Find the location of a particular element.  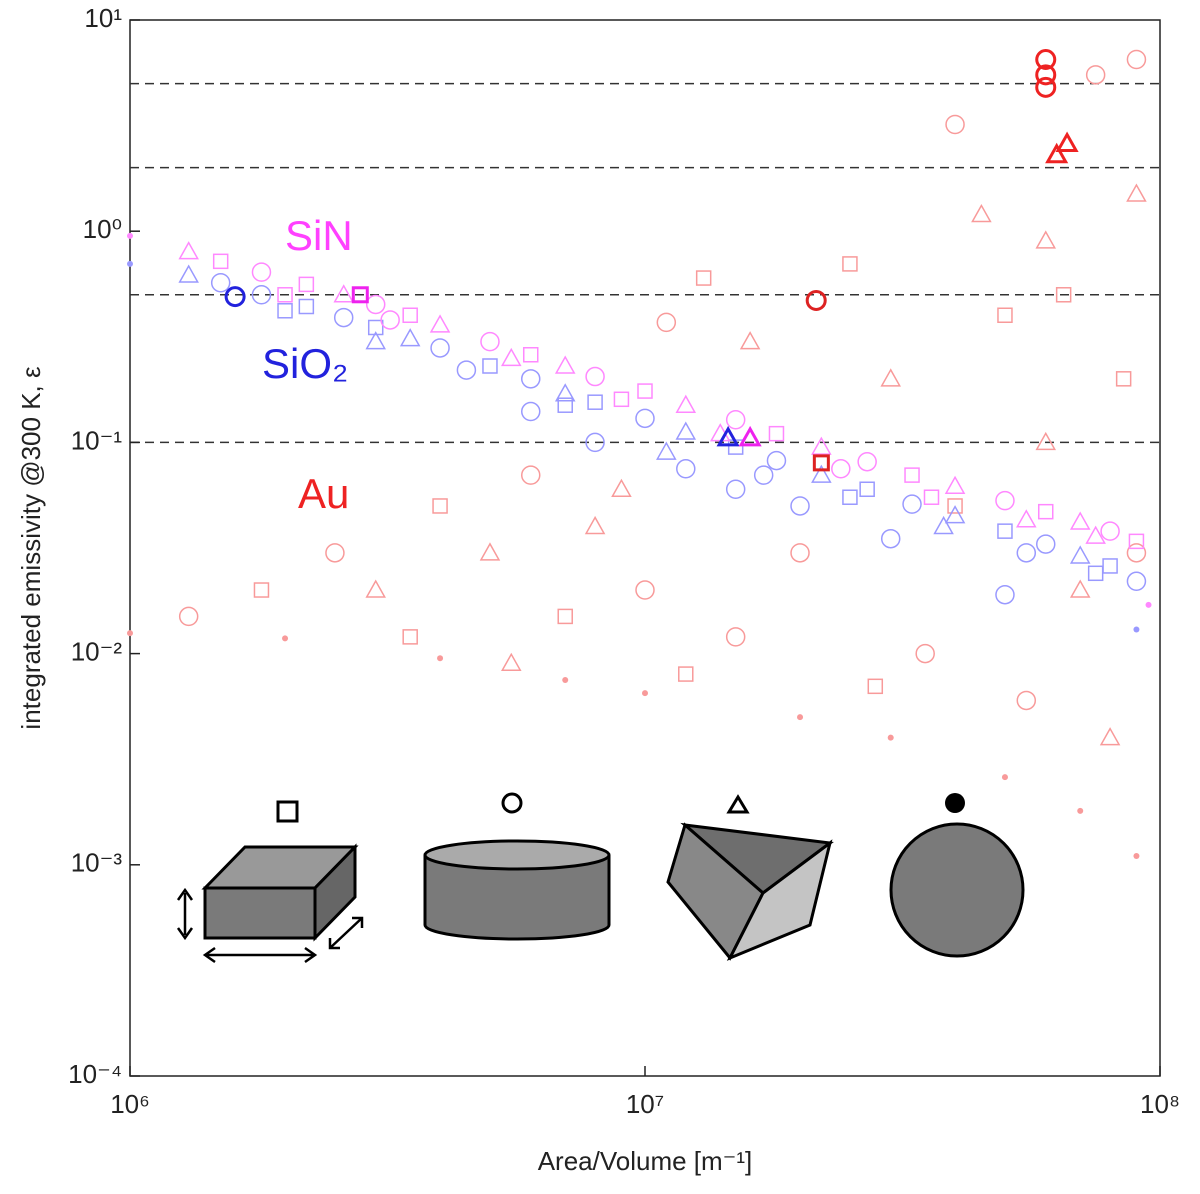

x-tick-label: 10⁸ is located at coordinates (1160, 1104).